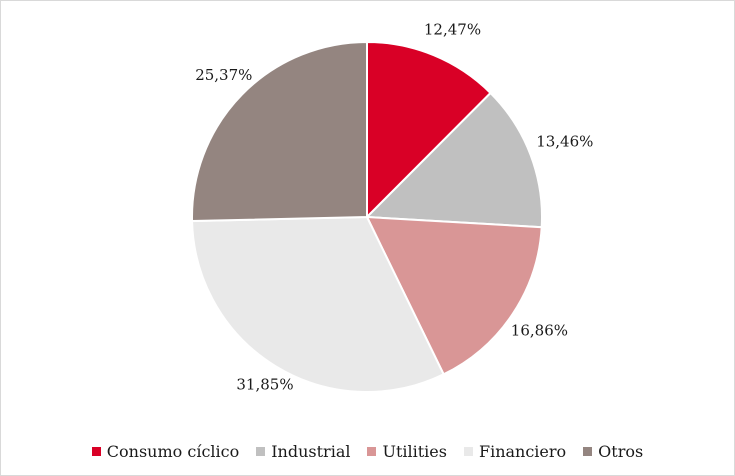 This screenshot has width=735, height=476. Describe the element at coordinates (264, 384) in the screenshot. I see `data-label: 31,85%` at that location.